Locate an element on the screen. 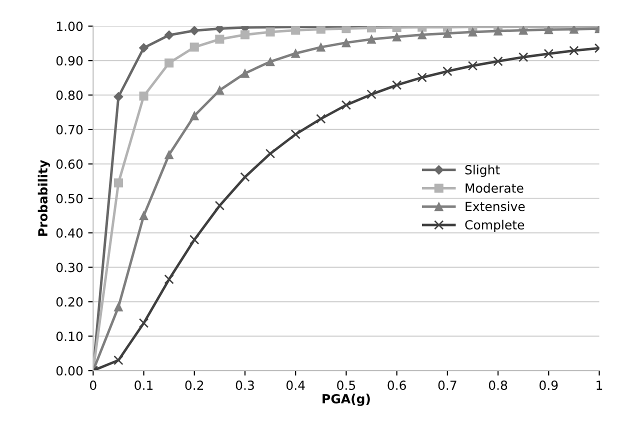  y-tick-label: 0.40 is located at coordinates (69, 233).